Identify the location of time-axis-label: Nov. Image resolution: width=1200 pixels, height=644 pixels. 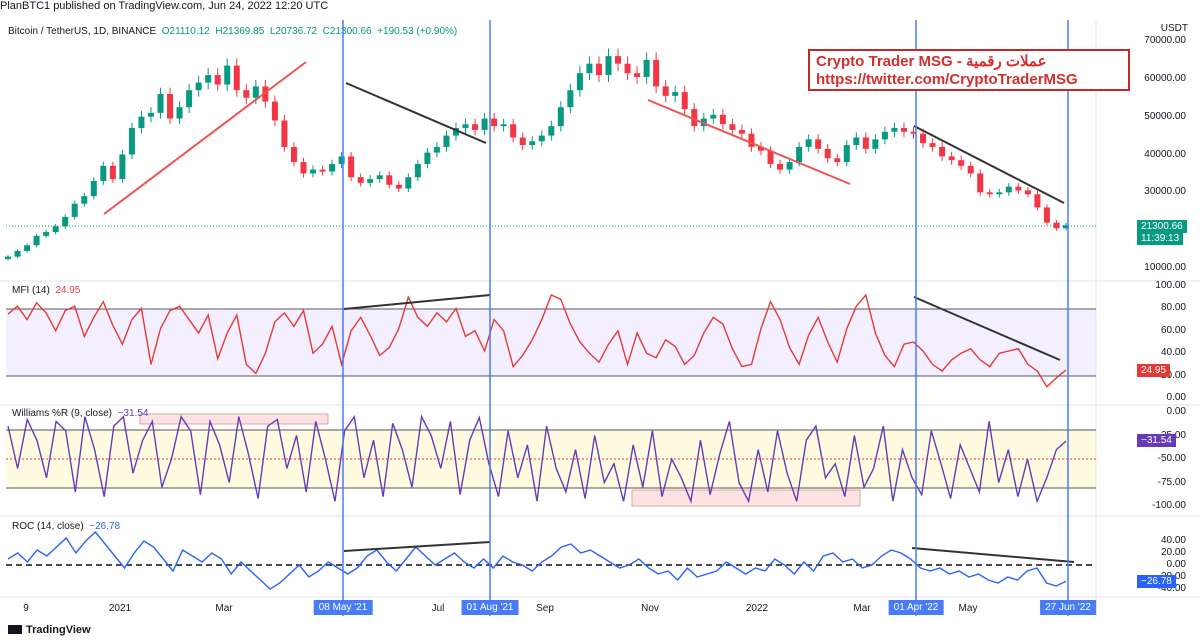
(650, 608).